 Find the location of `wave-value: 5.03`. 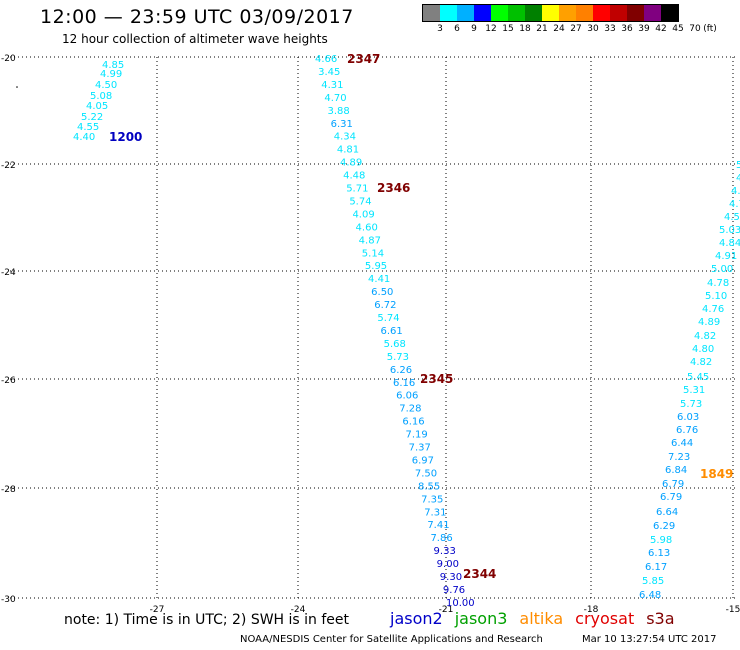

wave-value: 5.03 is located at coordinates (729, 230).